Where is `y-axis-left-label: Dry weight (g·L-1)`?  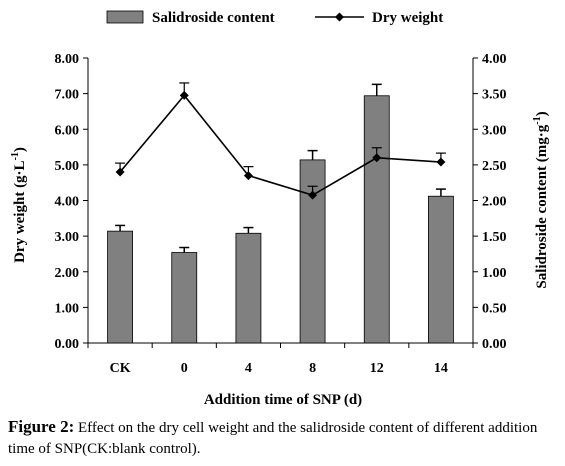
y-axis-left-label: Dry weight (g·L-1) is located at coordinates (19, 205).